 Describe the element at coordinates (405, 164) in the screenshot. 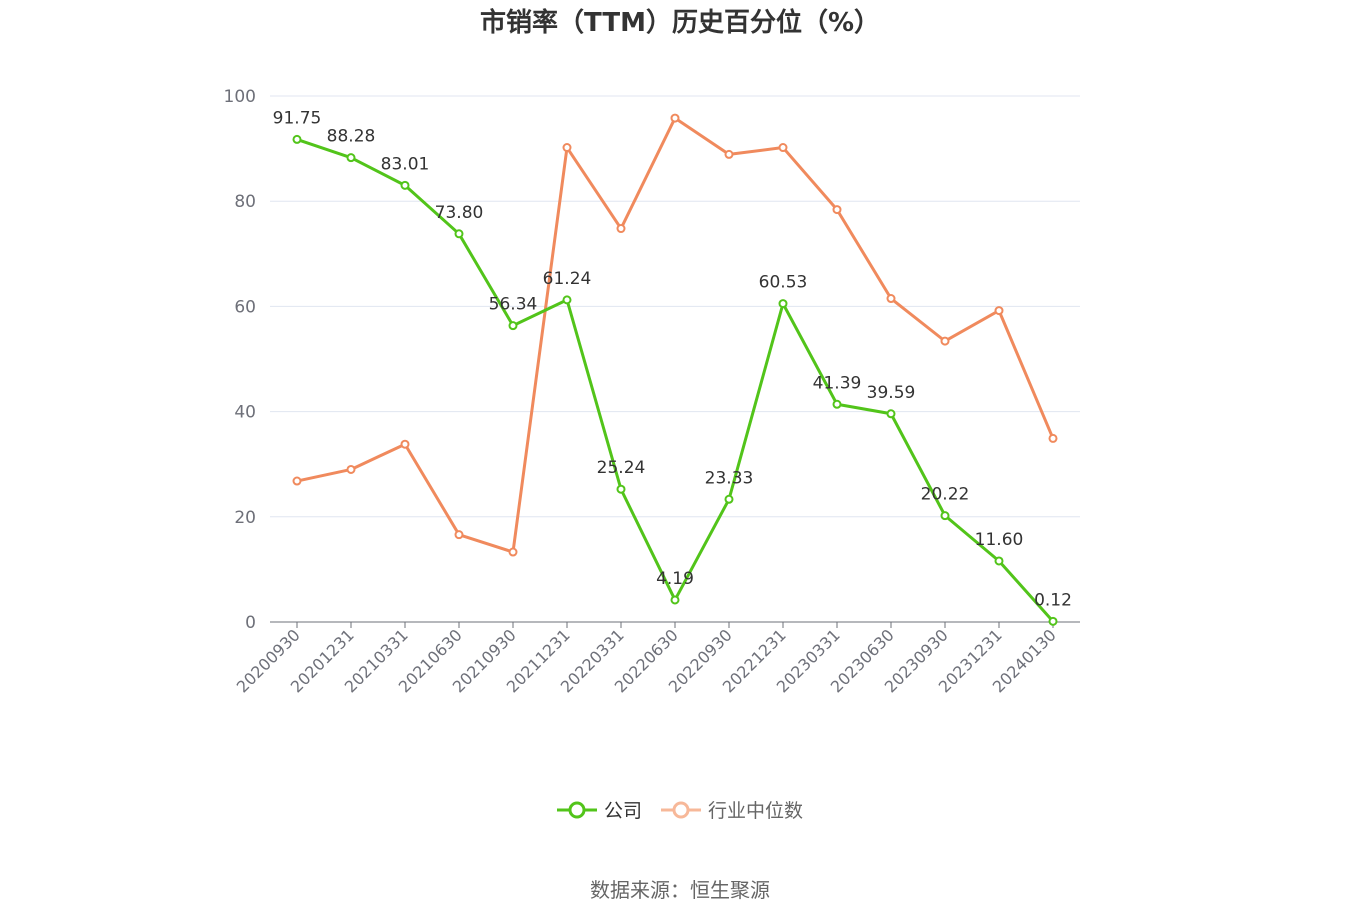

I see `data-label: 83.01` at that location.